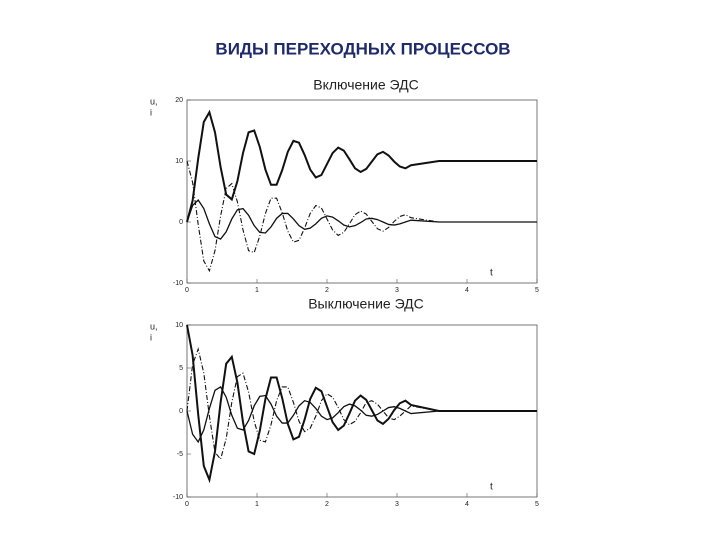 This screenshot has height=540, width=720. Describe the element at coordinates (366, 304) in the screenshot. I see `chart-title: Выключение ЭДС` at that location.